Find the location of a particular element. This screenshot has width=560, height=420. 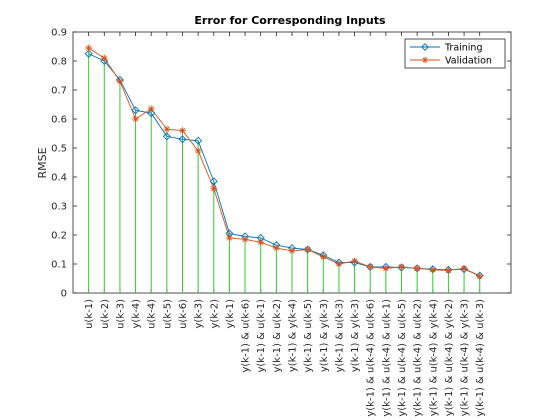

x-tick-label: y(k-1) & y(k-4) is located at coordinates (293, 335).